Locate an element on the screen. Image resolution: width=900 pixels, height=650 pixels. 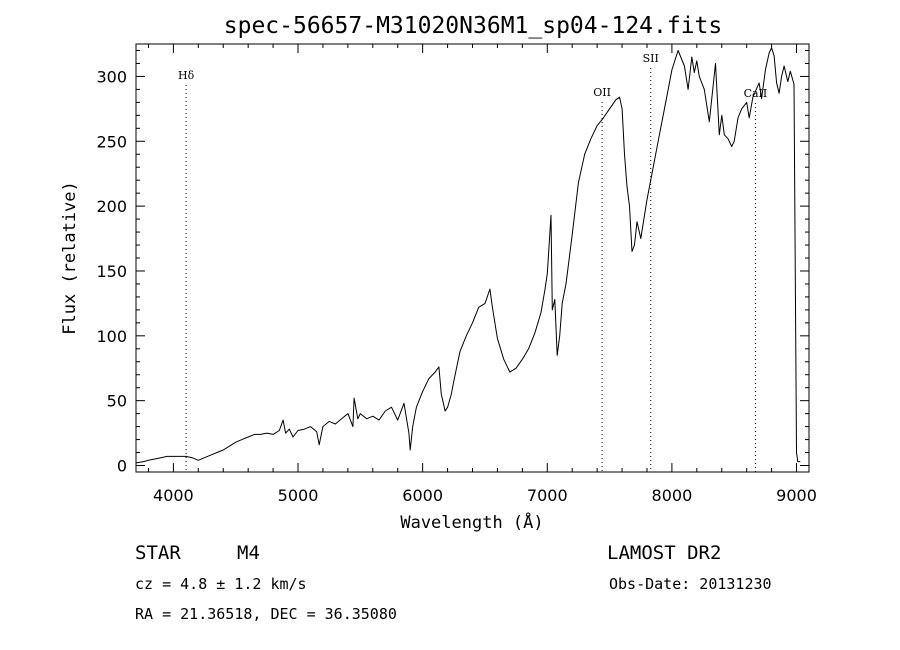
line-marker-label: SII is located at coordinates (651, 58).